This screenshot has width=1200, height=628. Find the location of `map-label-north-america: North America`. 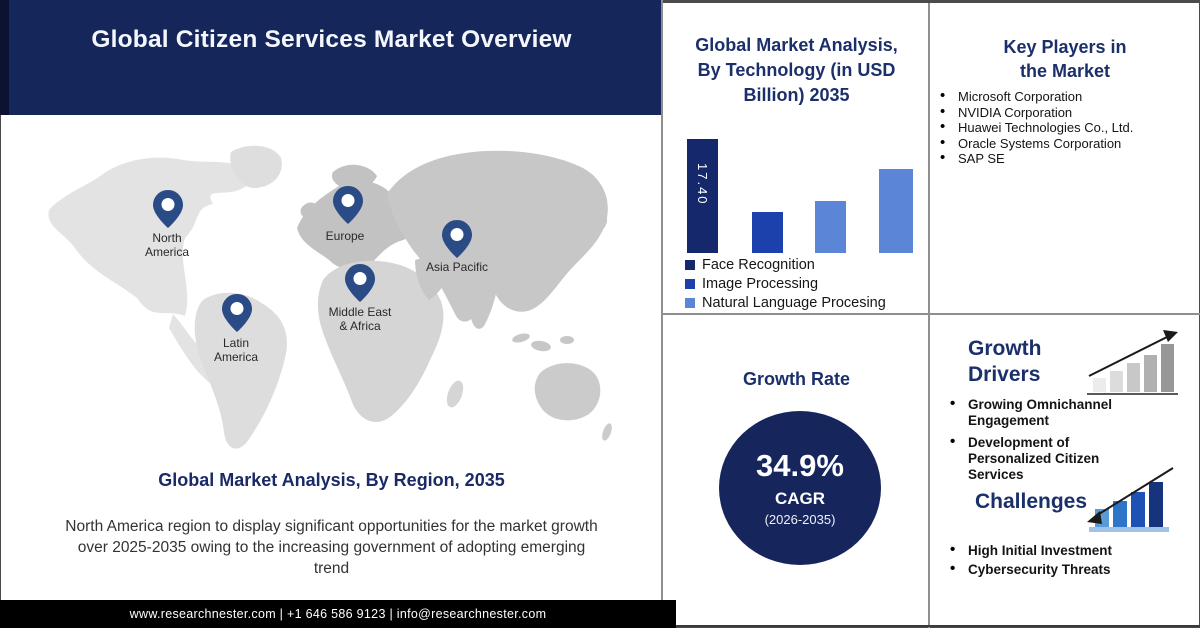

map-label-north-america: North America is located at coordinates (166, 245).